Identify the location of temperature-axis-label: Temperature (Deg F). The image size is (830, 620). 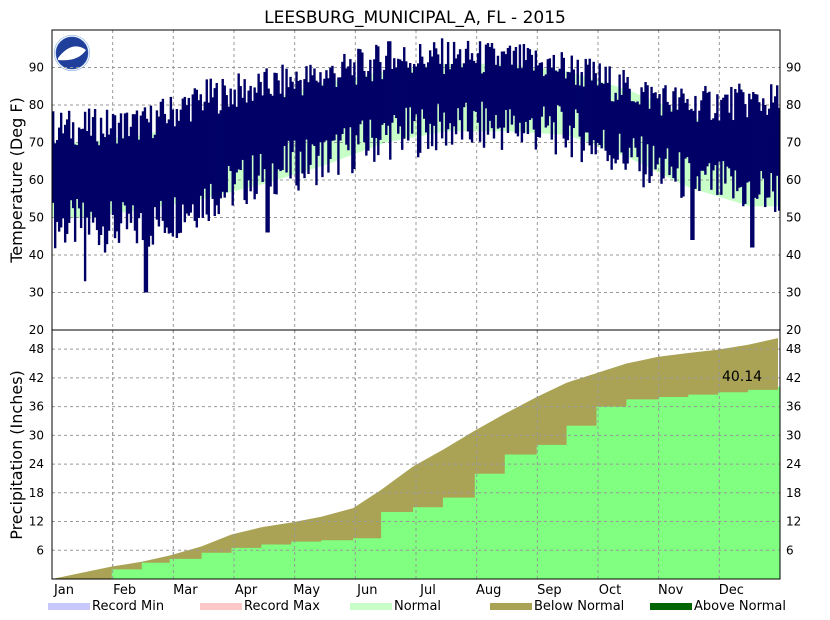
(16, 180).